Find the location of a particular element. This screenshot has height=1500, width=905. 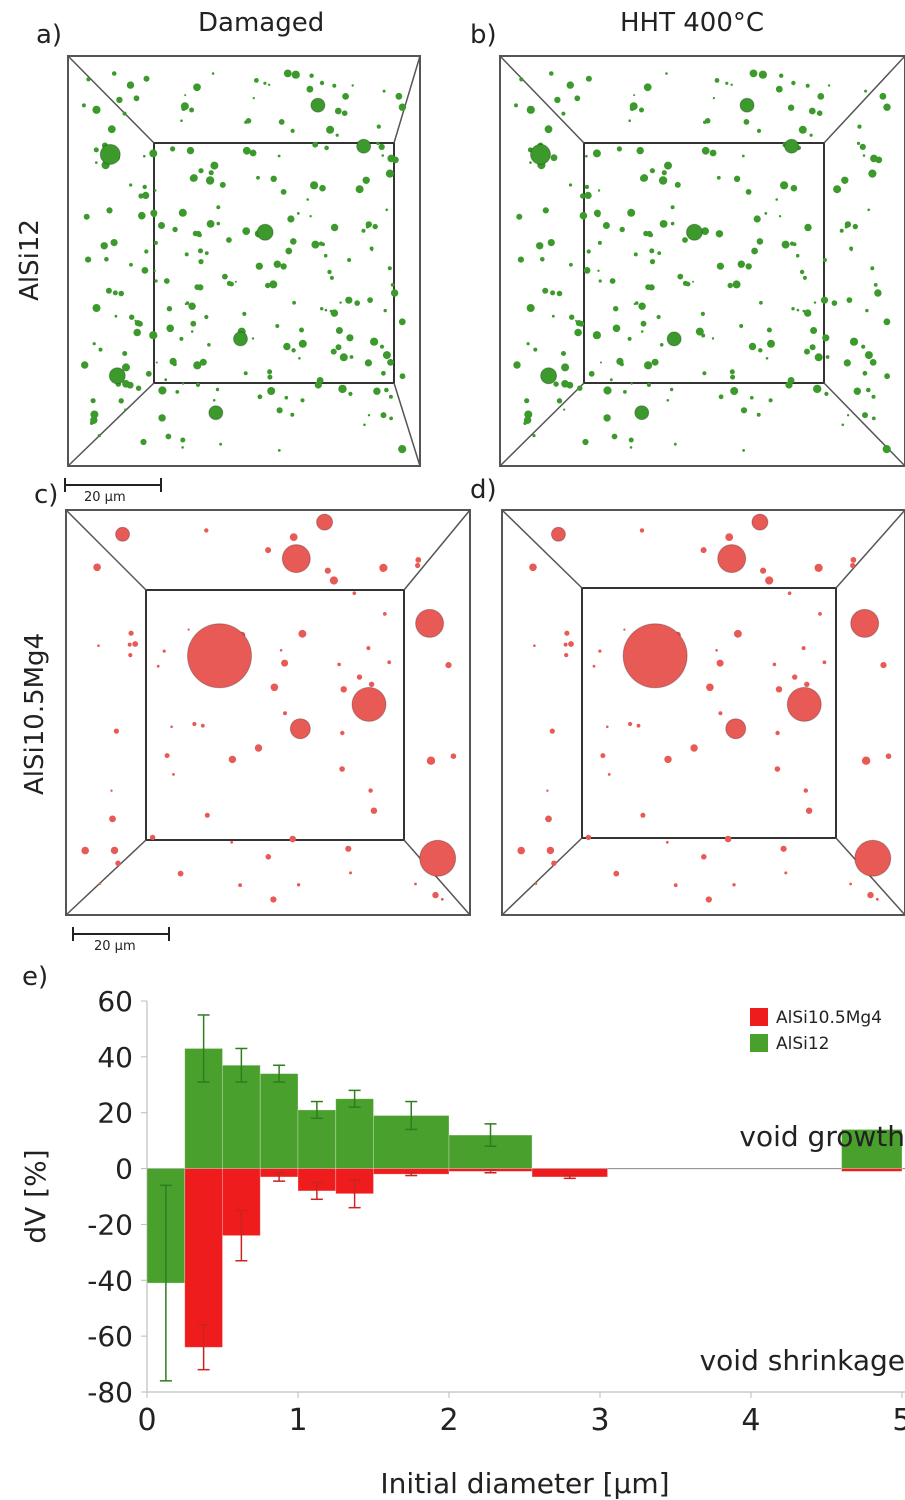

render-d-edge is located at coordinates (870, 549).